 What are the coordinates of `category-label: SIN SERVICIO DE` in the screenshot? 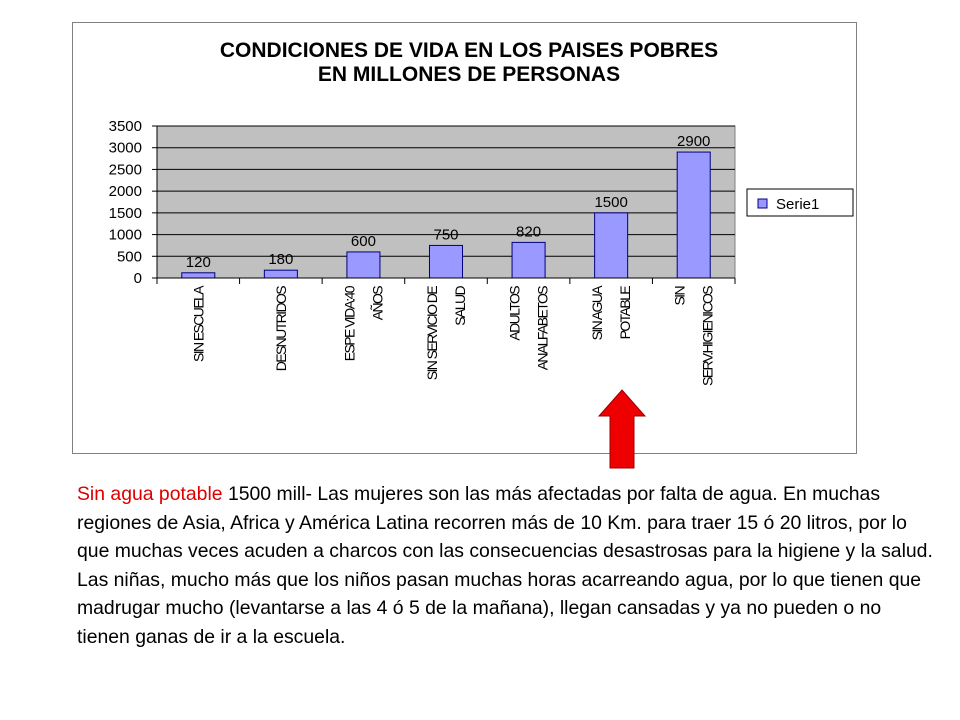 It's located at (432, 333).